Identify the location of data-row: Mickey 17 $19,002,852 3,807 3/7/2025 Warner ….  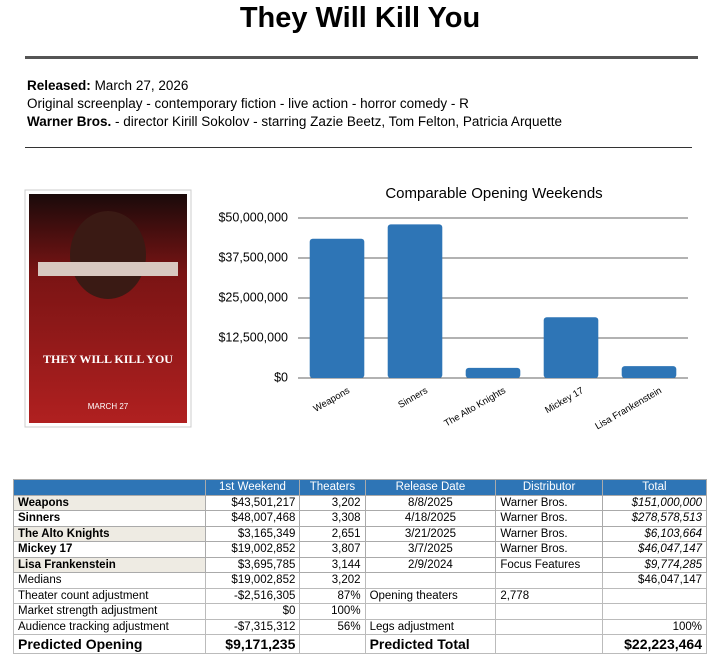
(360, 549).